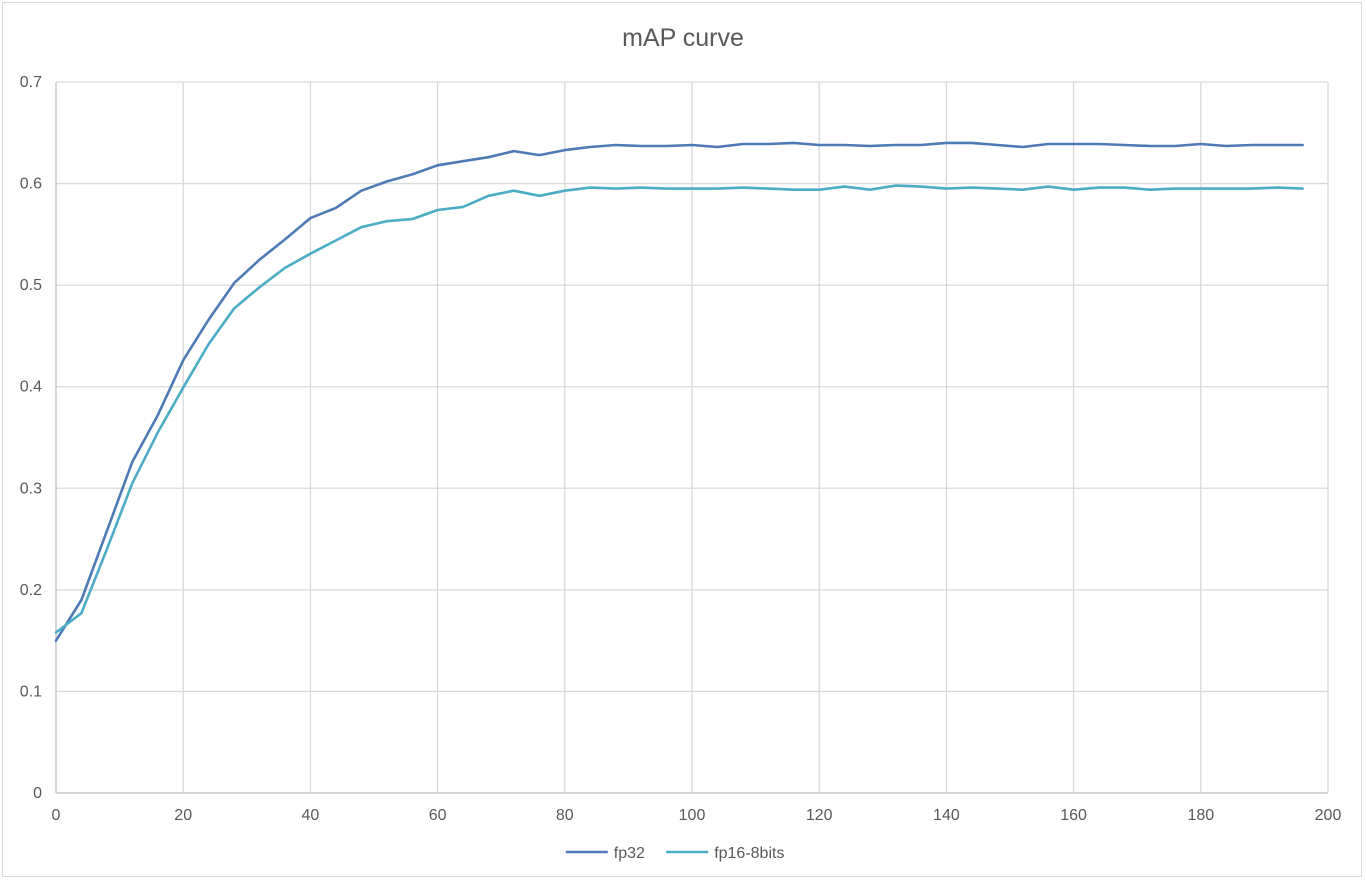 Image resolution: width=1366 pixels, height=881 pixels. What do you see at coordinates (1073, 815) in the screenshot?
I see `x-tick-label: 160` at bounding box center [1073, 815].